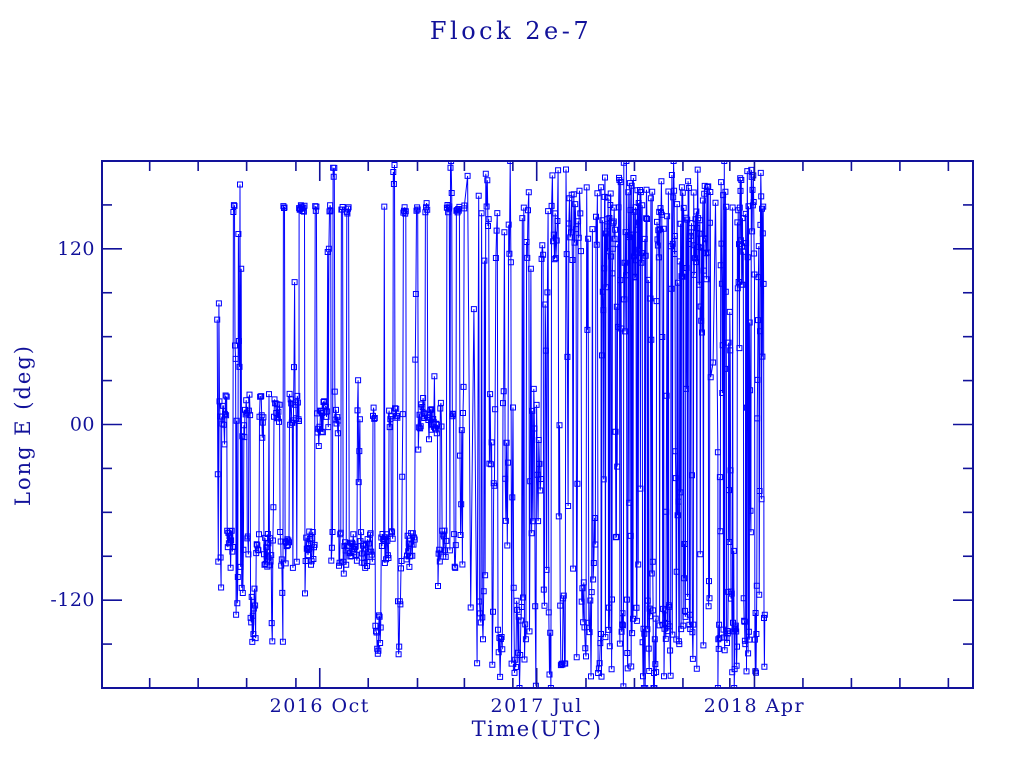  I want to click on y-tick-label: 00, so click(82, 425).